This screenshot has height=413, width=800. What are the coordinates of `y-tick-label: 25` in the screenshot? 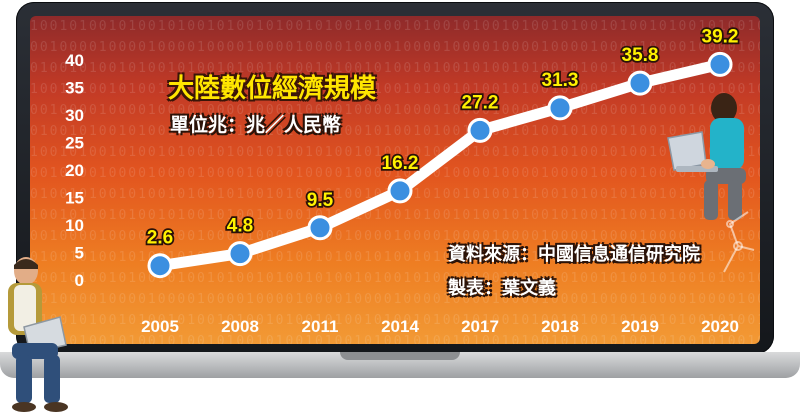 It's located at (74, 143).